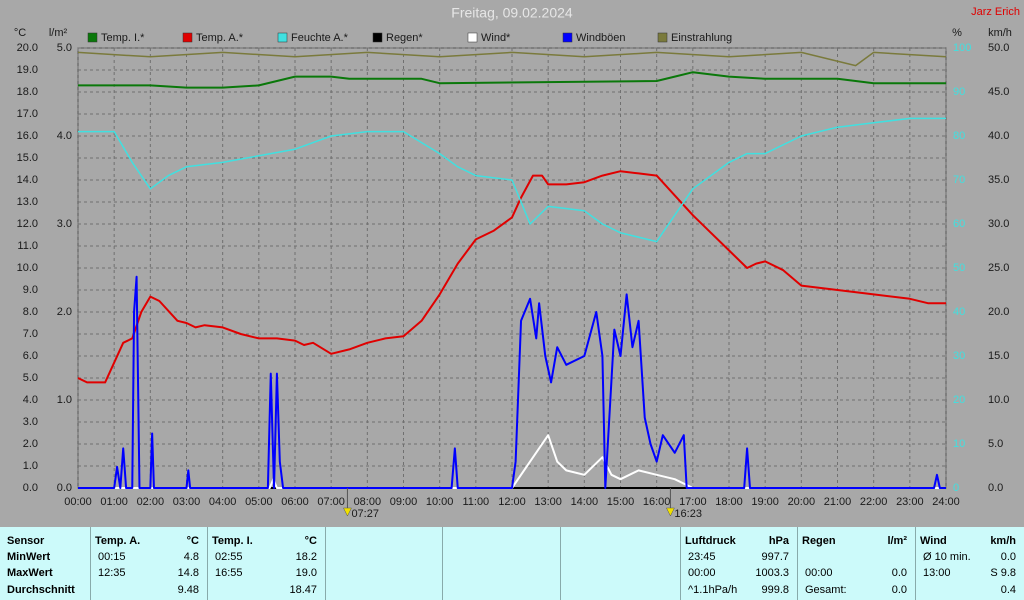 The height and width of the screenshot is (600, 1024). What do you see at coordinates (778, 541) in the screenshot?
I see `table-cell: hPa` at bounding box center [778, 541].